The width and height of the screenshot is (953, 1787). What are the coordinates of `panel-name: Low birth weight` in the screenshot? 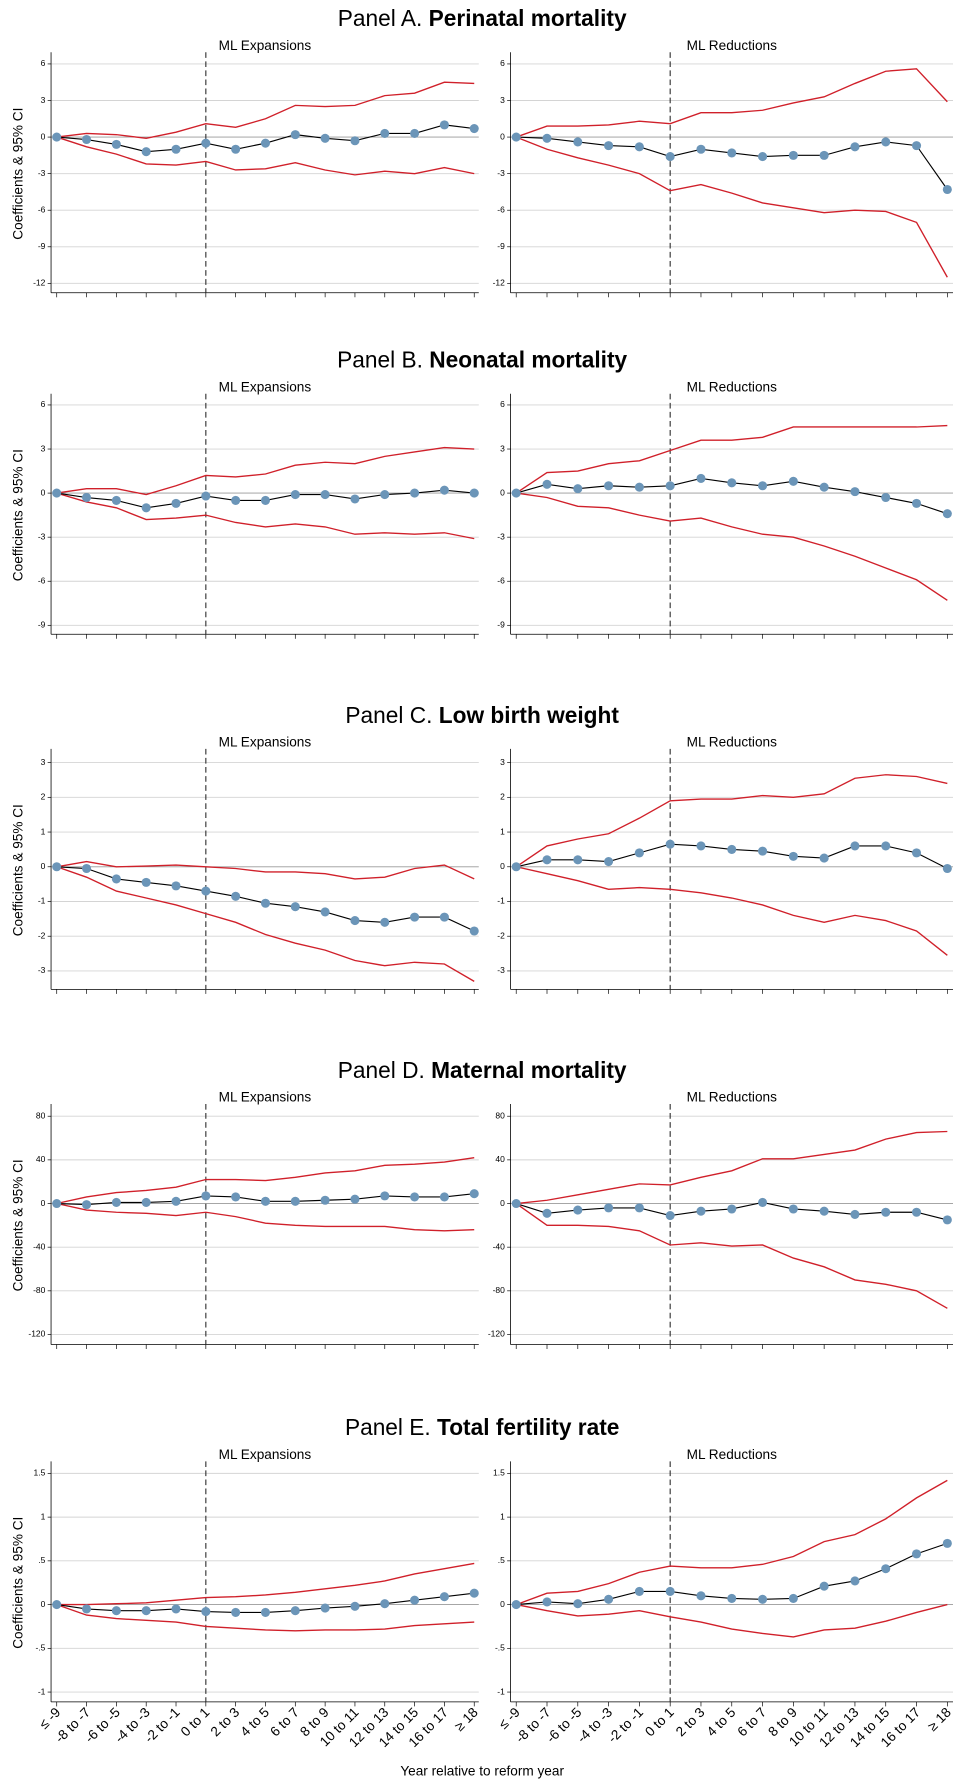 It's located at (529, 715).